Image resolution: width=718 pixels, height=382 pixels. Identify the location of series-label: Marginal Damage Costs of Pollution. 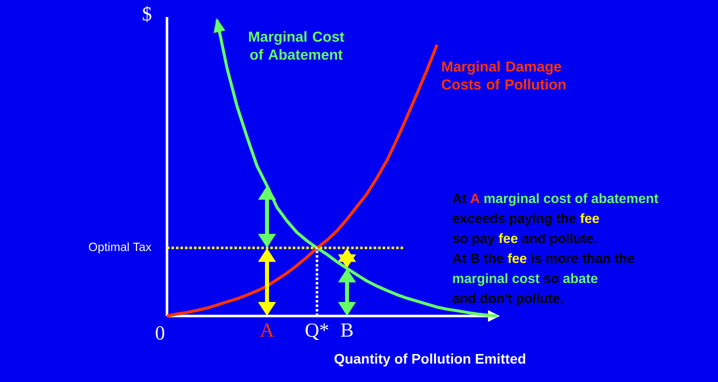
(504, 75).